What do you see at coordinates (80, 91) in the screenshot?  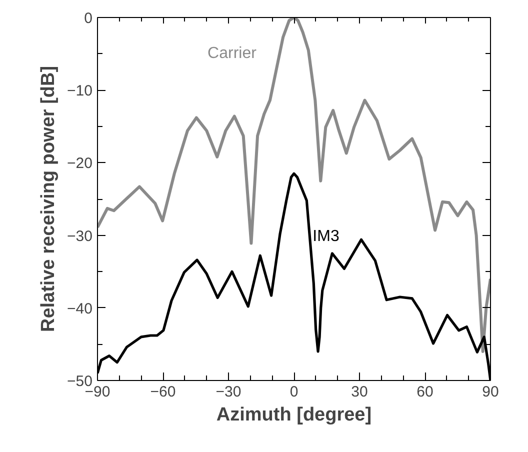 I see `y-tick-label: −10` at bounding box center [80, 91].